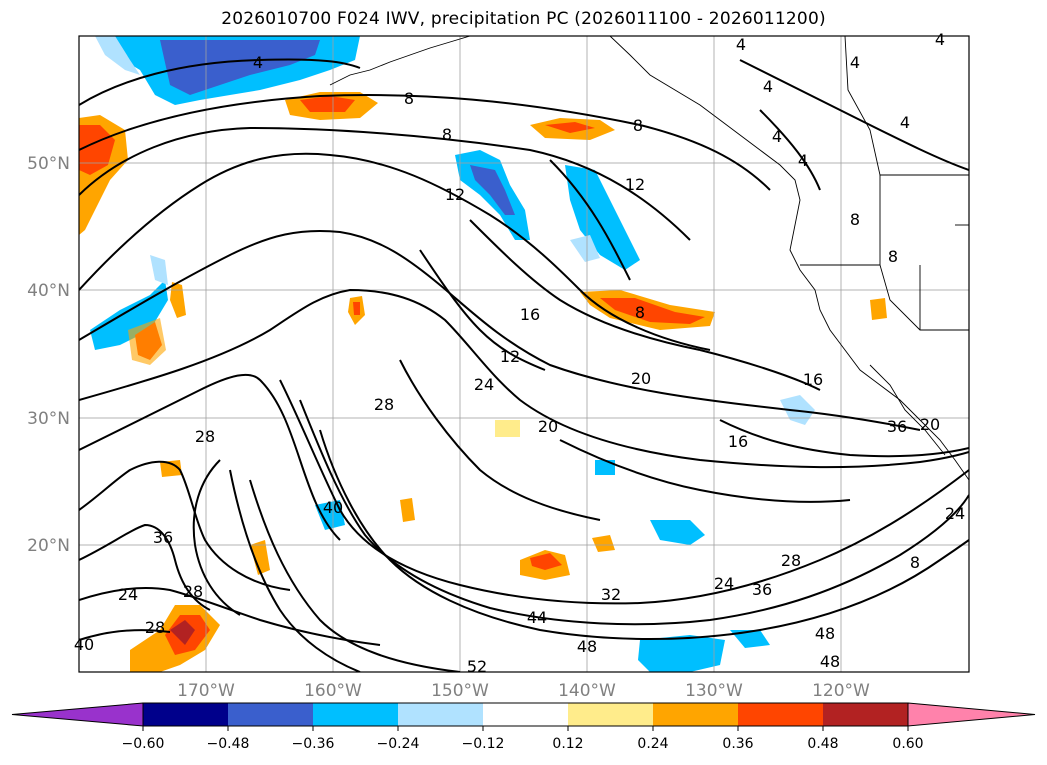  I want to click on lon-label: 170°W, so click(206, 691).